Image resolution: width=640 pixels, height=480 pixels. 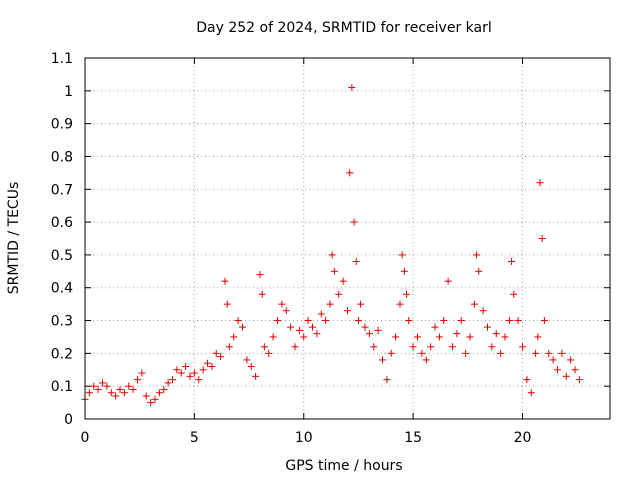 What do you see at coordinates (62, 256) in the screenshot?
I see `y-tick-label: 0.5` at bounding box center [62, 256].